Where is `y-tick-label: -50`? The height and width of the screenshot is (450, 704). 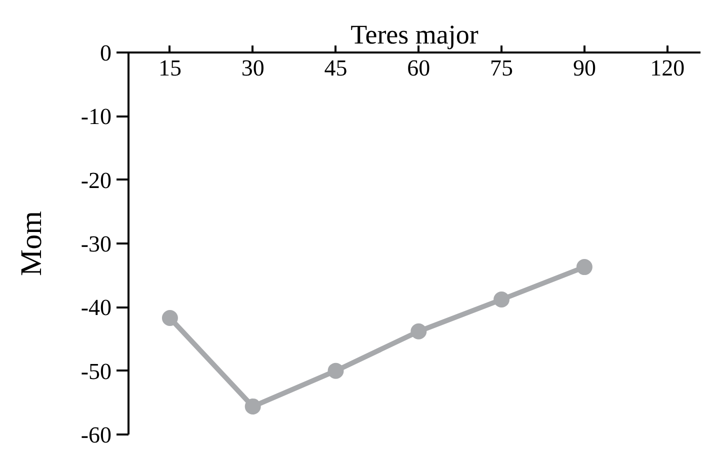 y-tick-label: -50 is located at coordinates (96, 371).